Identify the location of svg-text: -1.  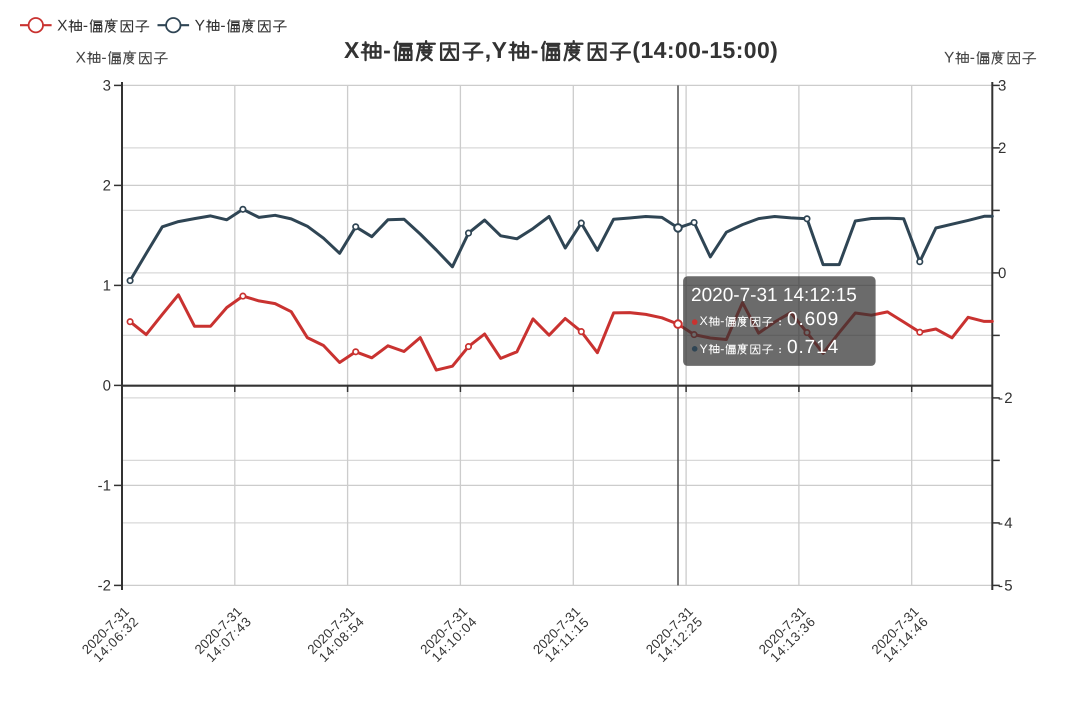
(104, 486).